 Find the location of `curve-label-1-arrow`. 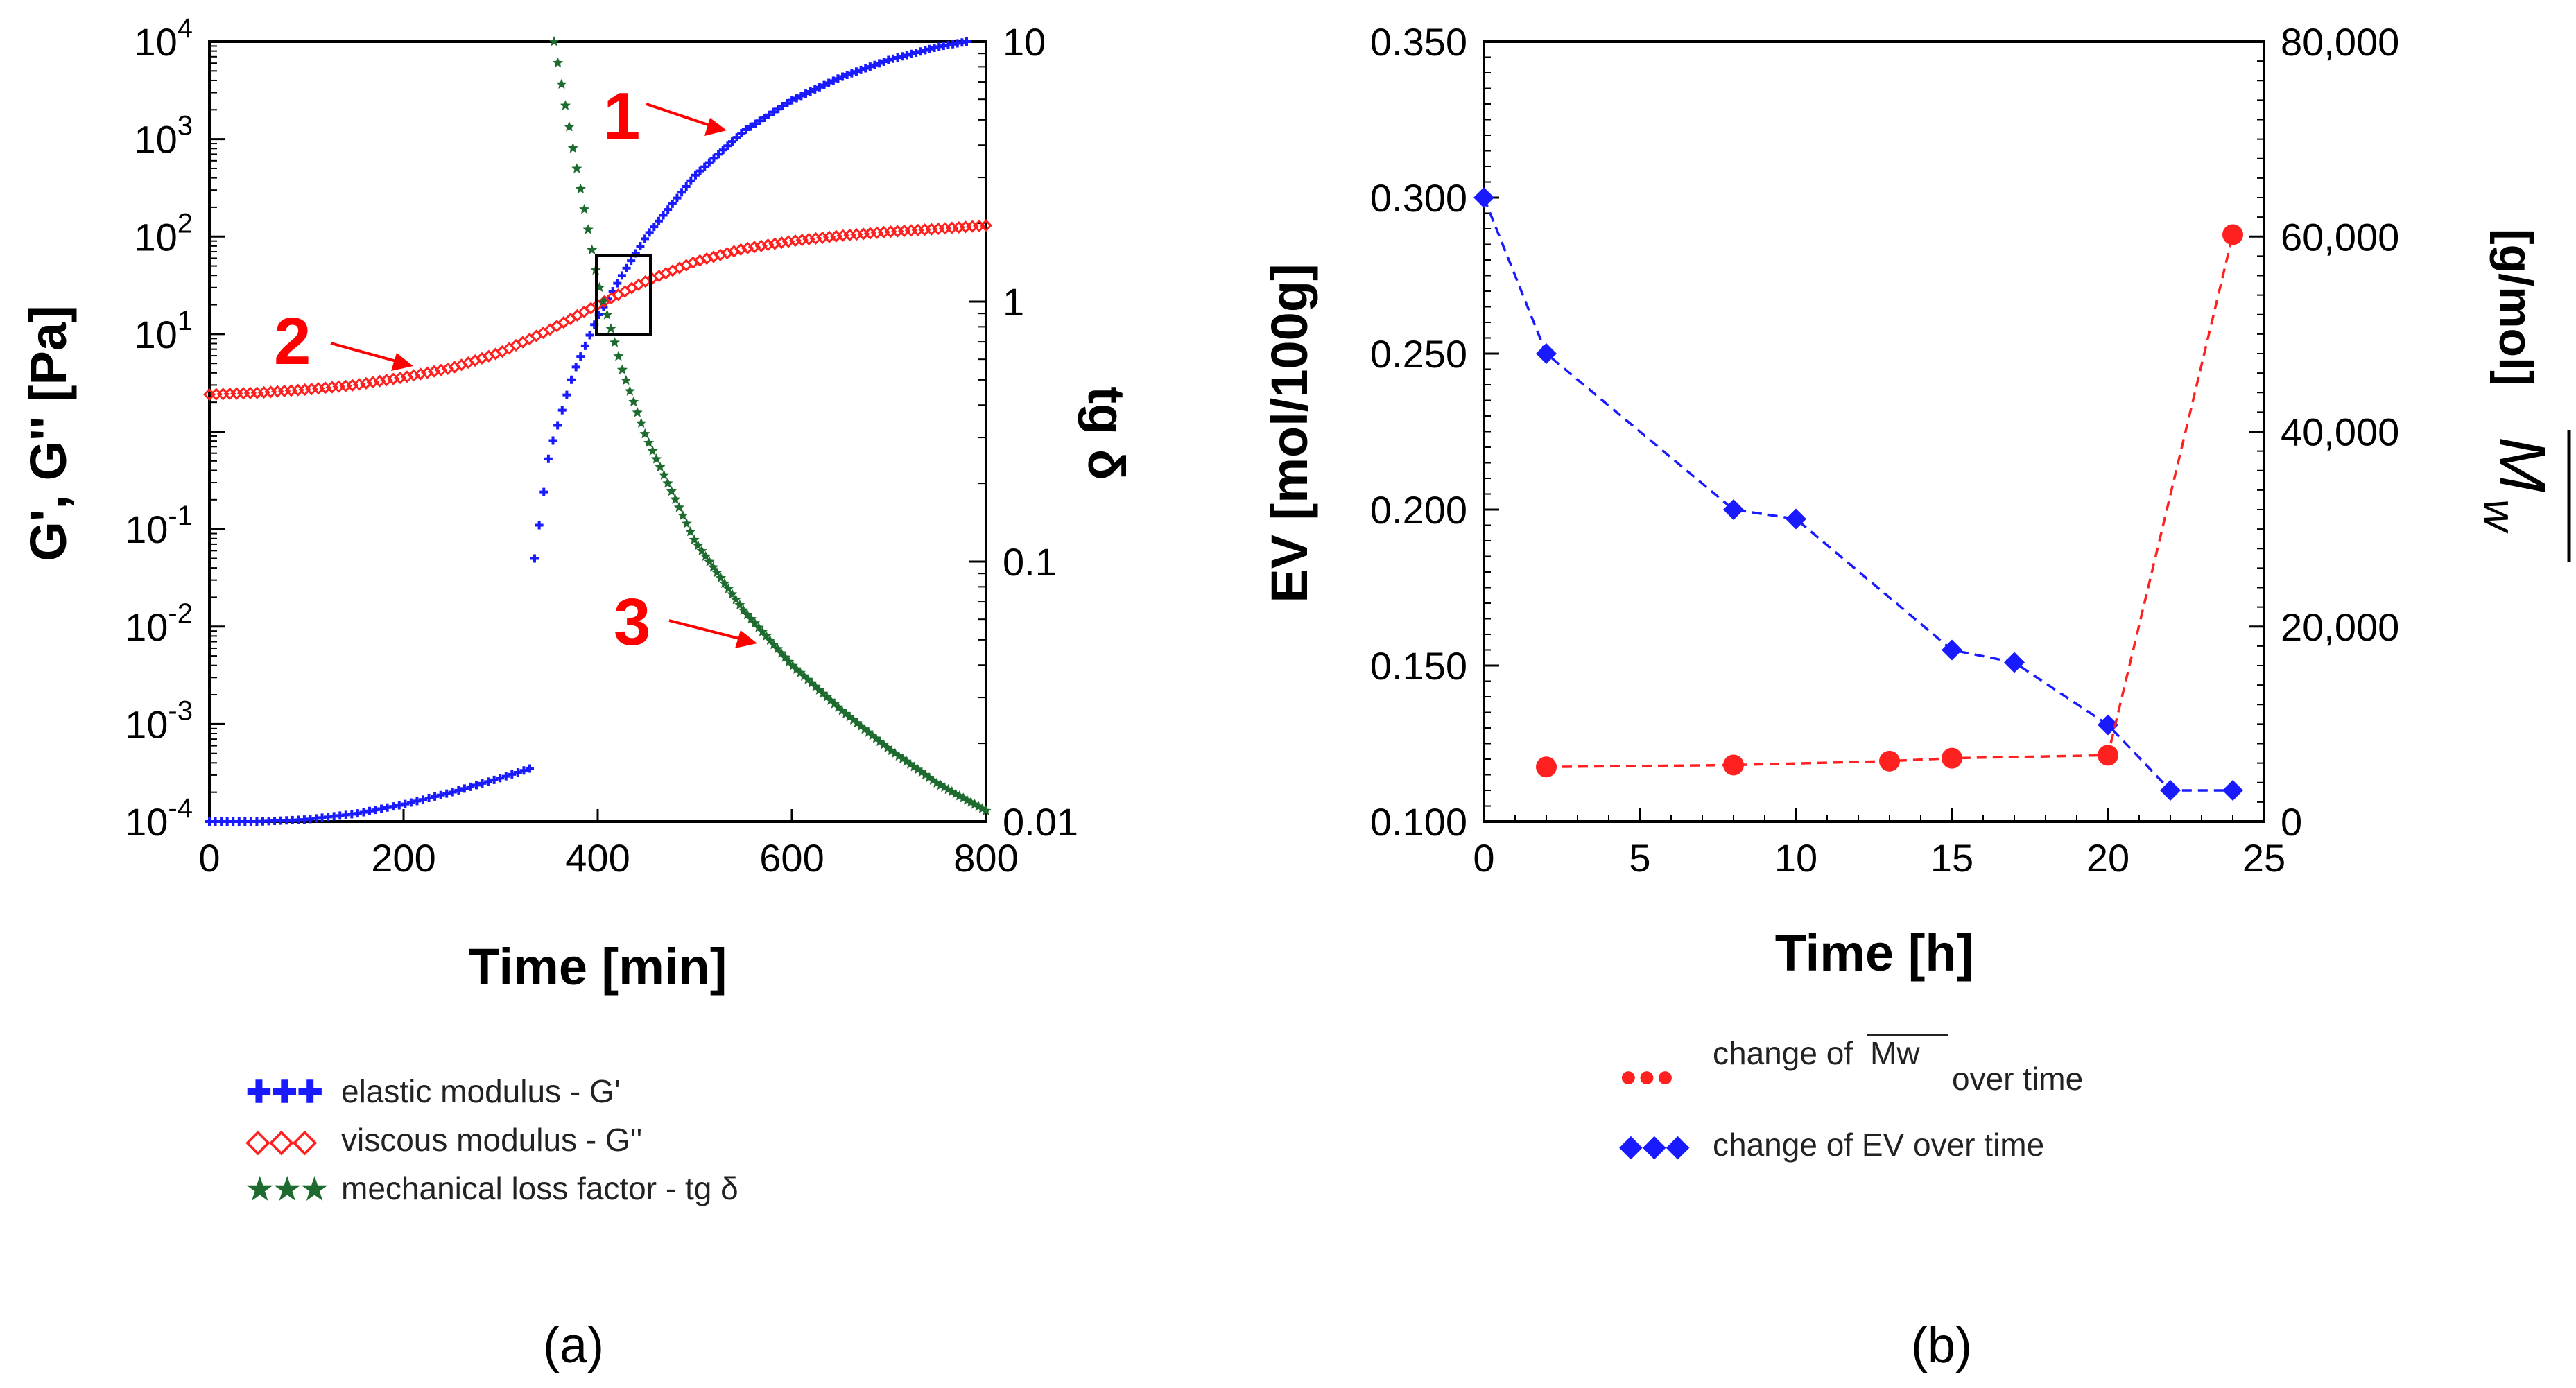

curve-label-1-arrow is located at coordinates (680, 115).